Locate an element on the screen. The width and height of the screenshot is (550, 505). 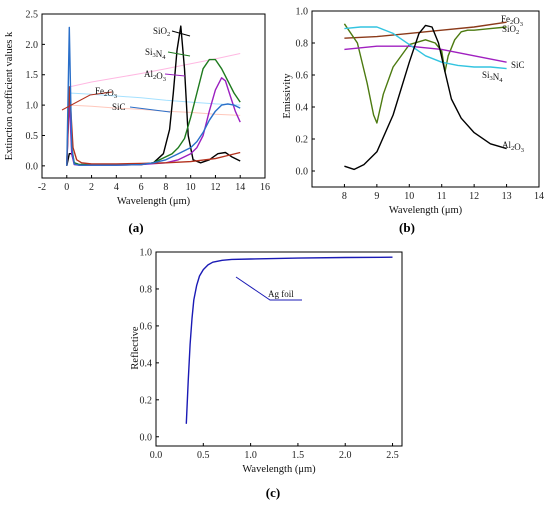
x-tick-label: 1.5 is located at coordinates (298, 455).